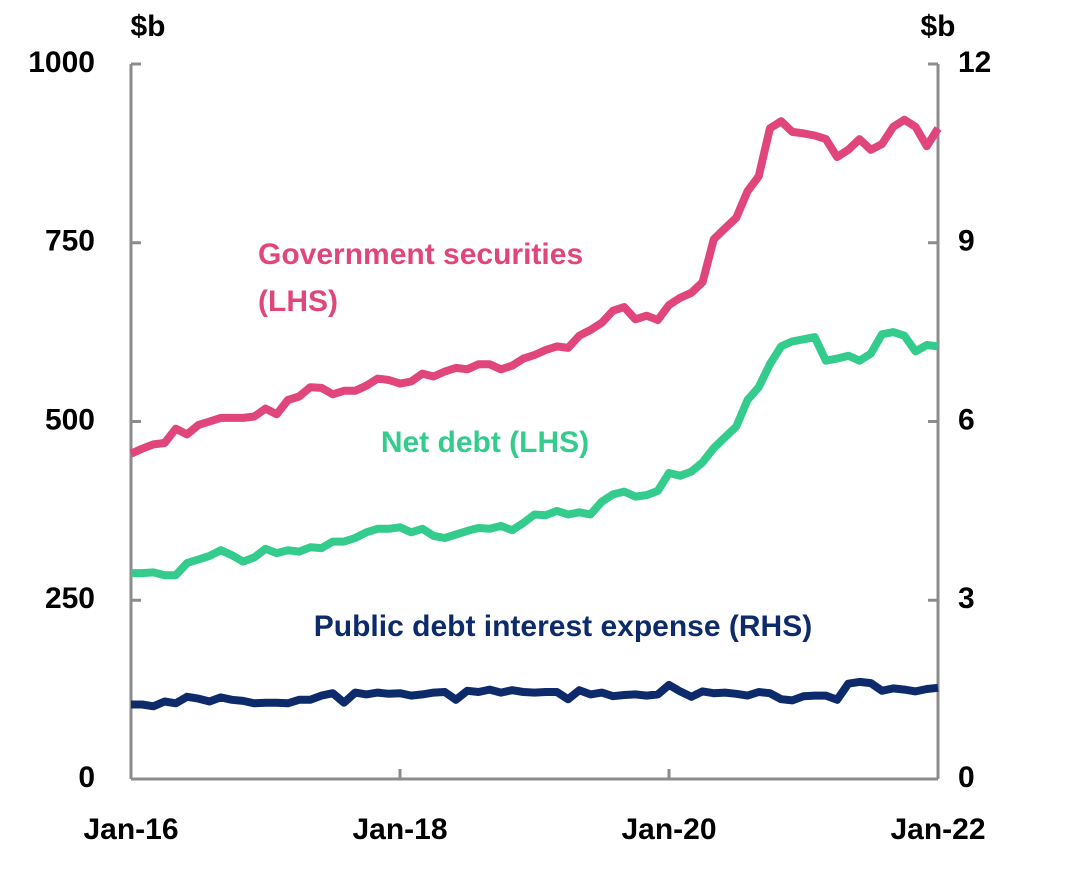 This screenshot has width=1066, height=871. What do you see at coordinates (535, 694) in the screenshot?
I see `series-line` at bounding box center [535, 694].